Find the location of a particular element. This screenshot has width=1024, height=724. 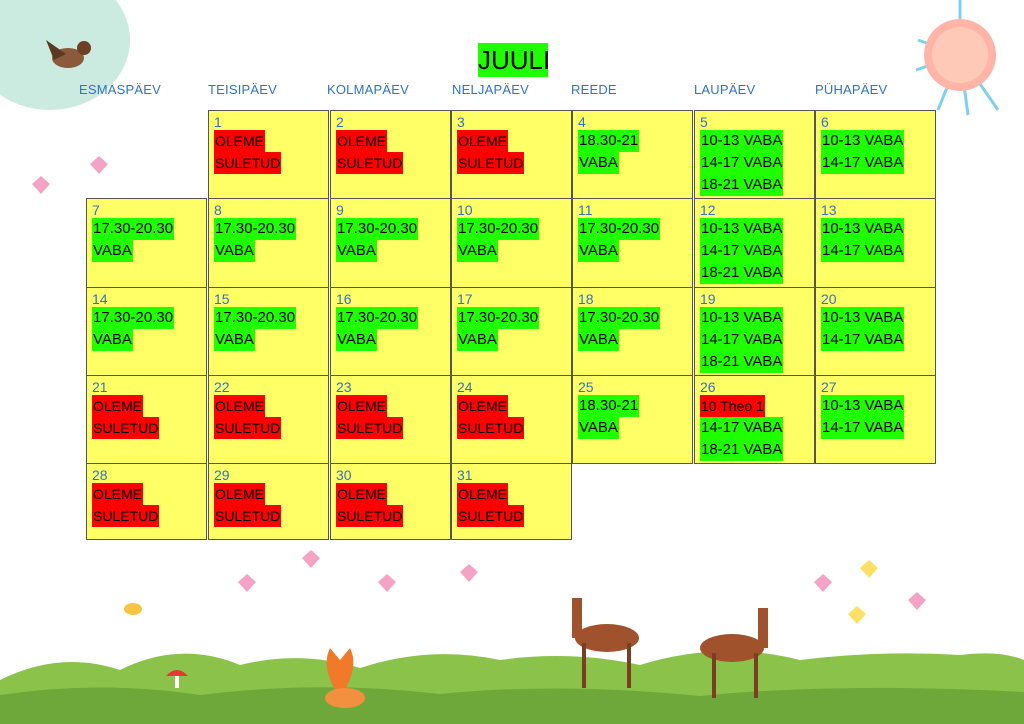

sparrow-icon is located at coordinates (68, 54).